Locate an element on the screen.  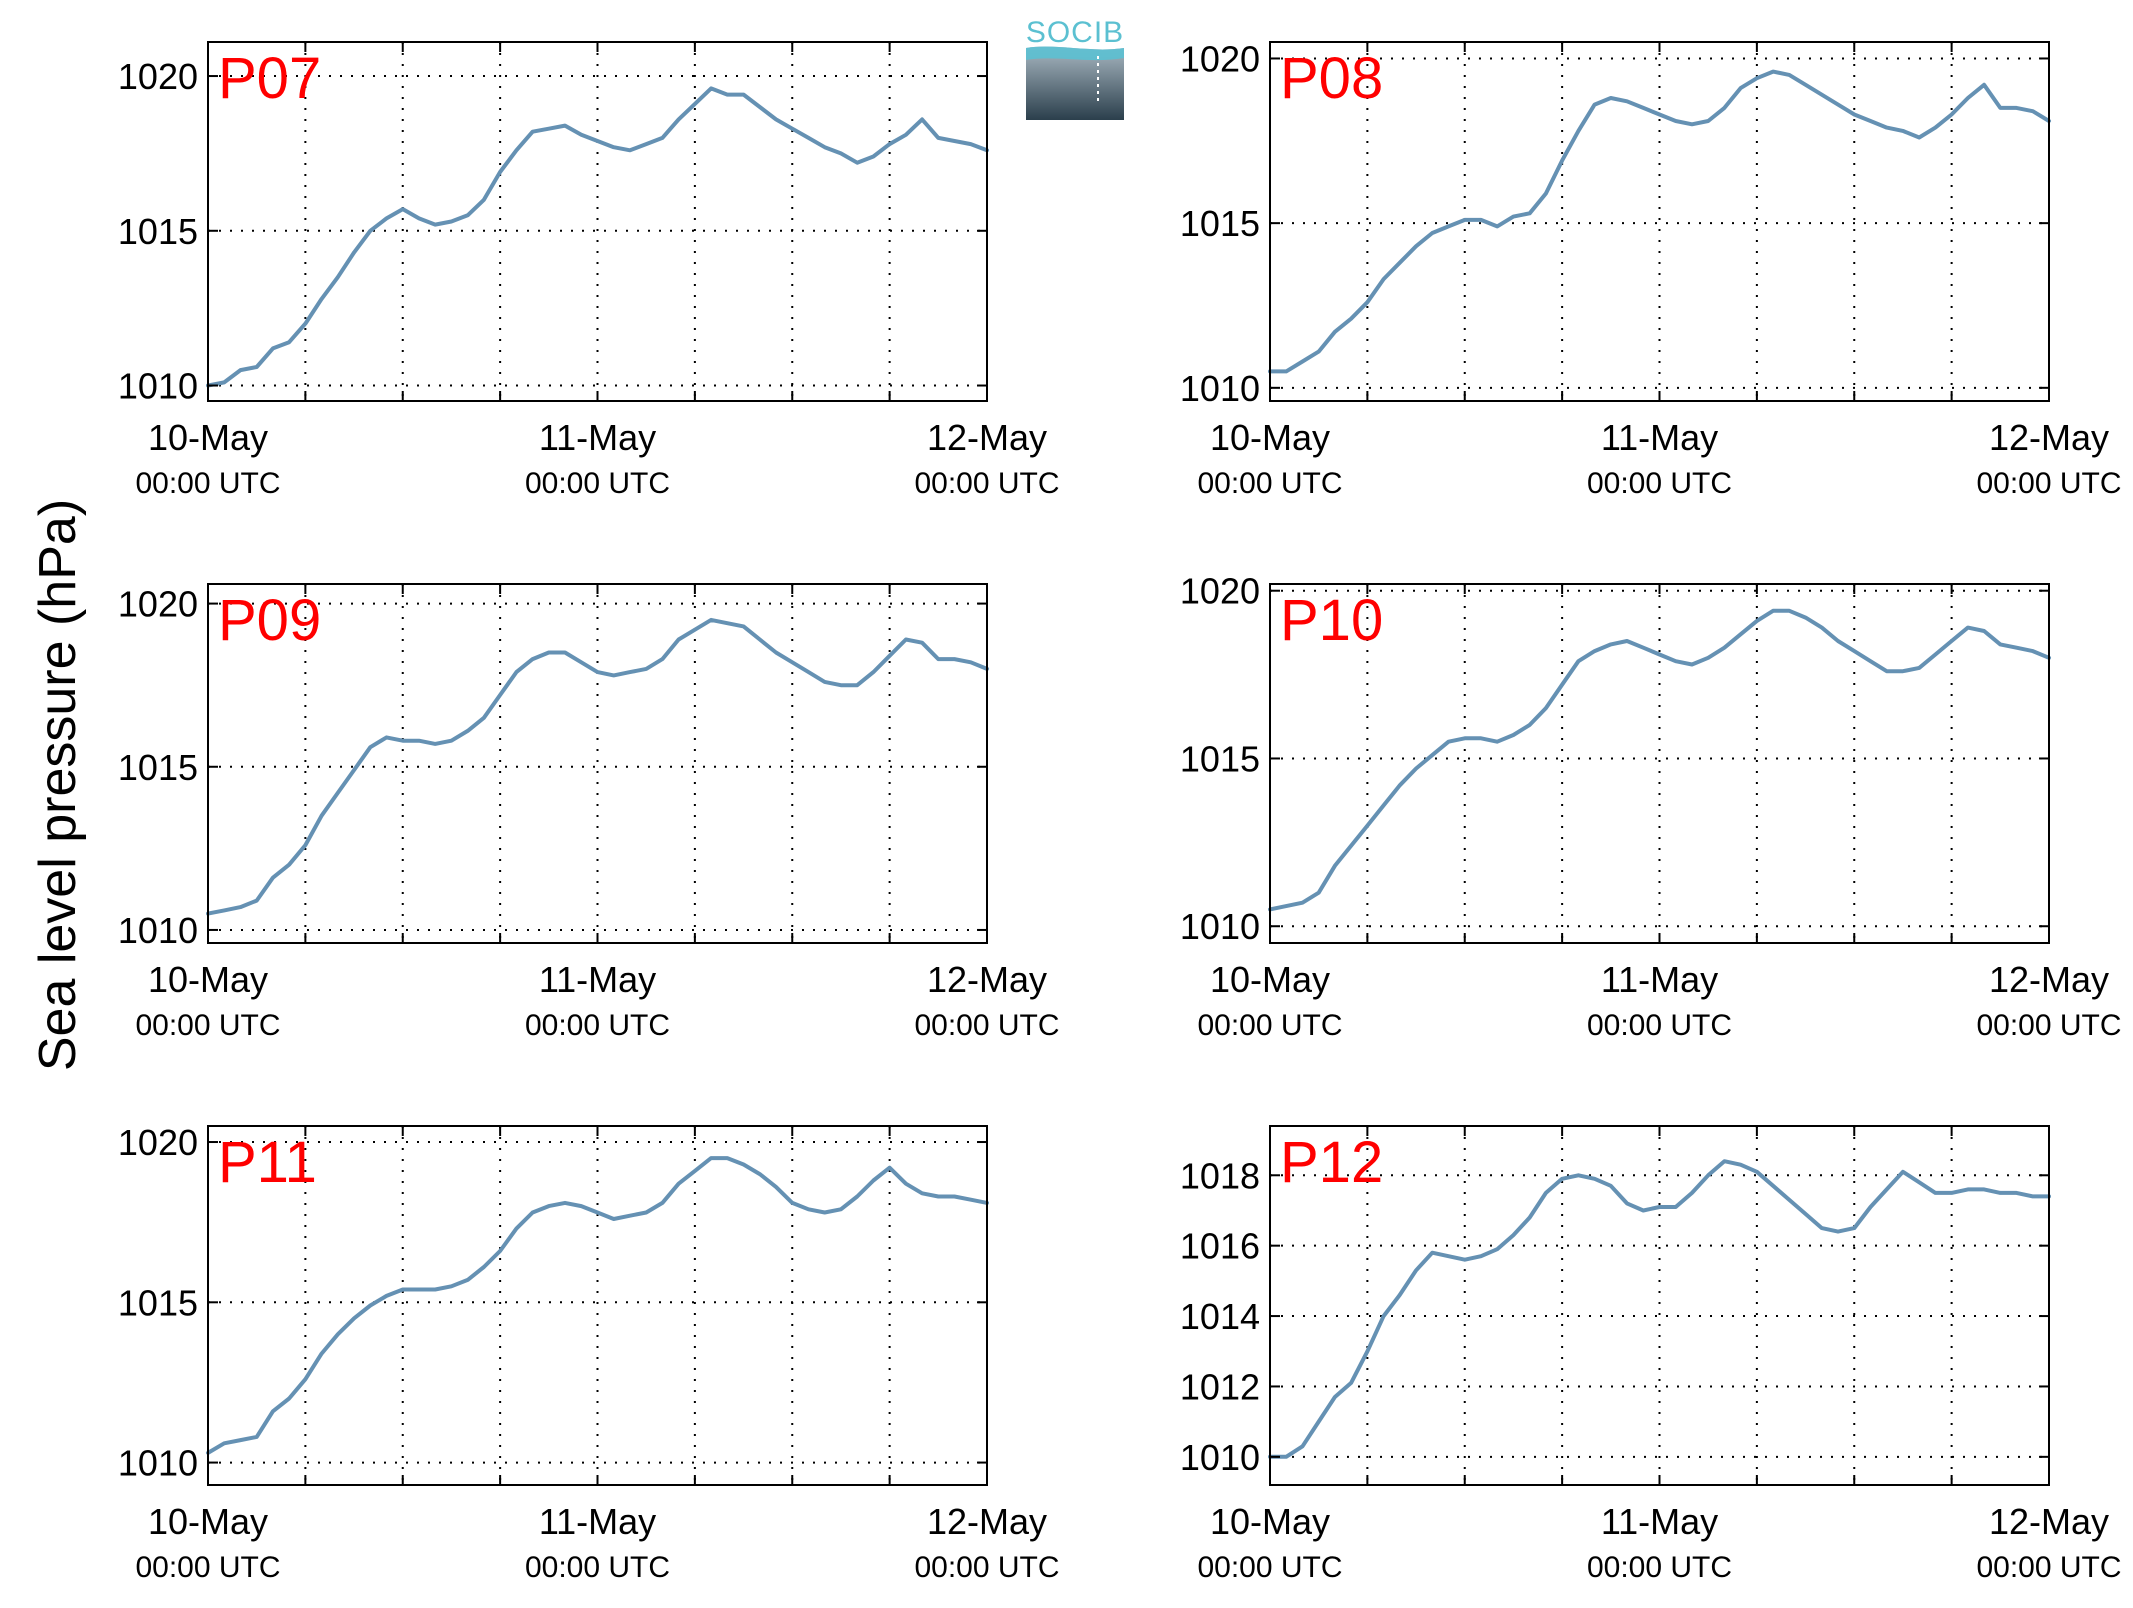
station-label: P12 is located at coordinates (1331, 1162).